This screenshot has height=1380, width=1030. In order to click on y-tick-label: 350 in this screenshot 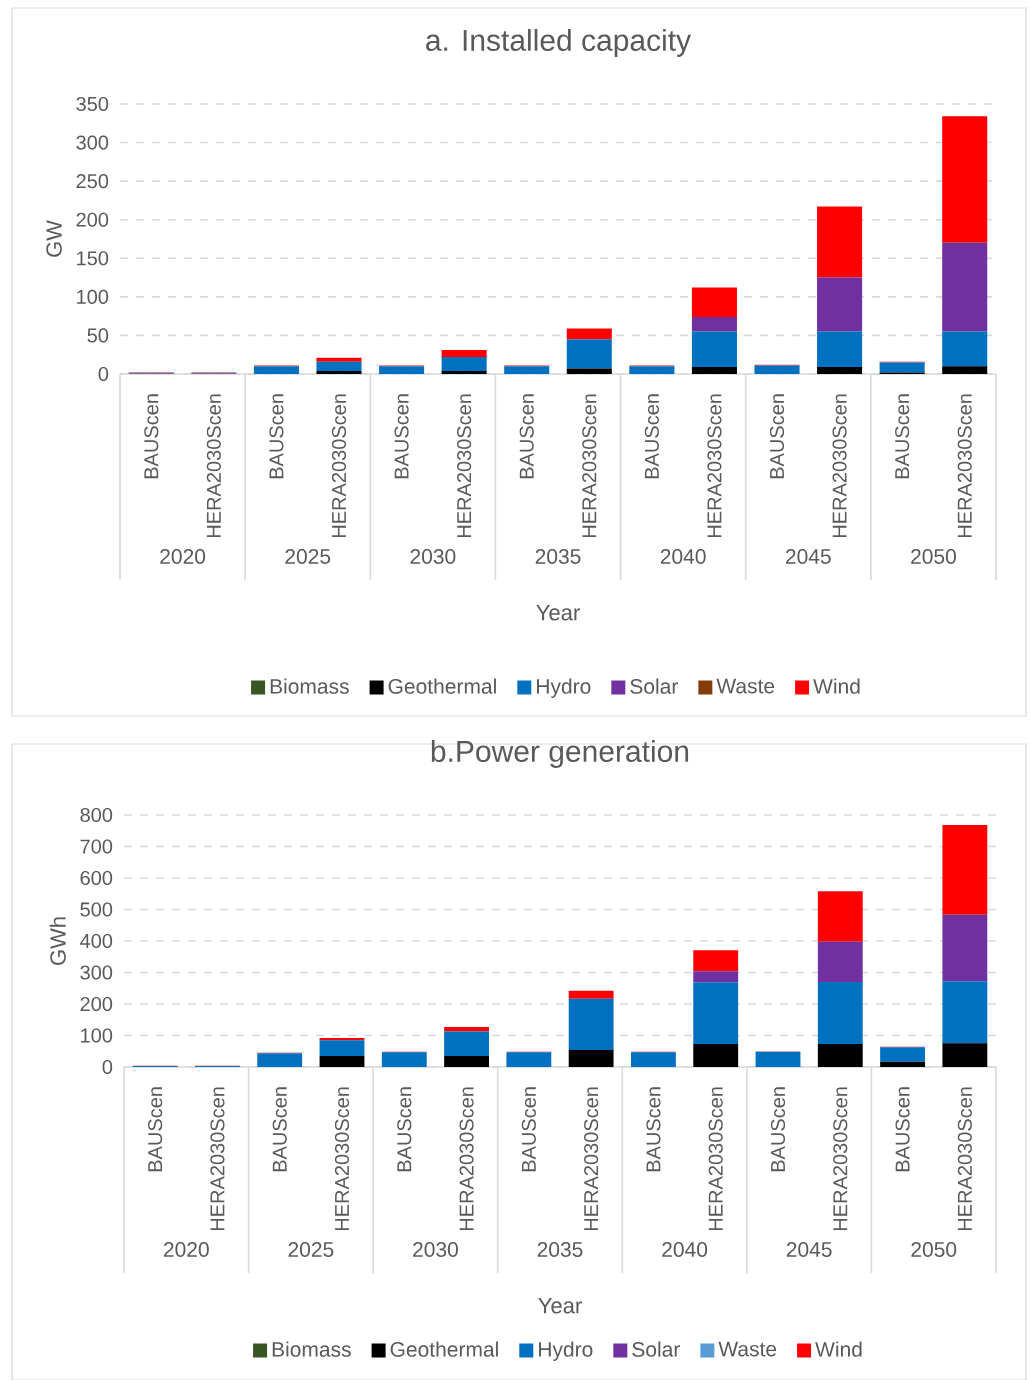, I will do `click(92, 104)`.